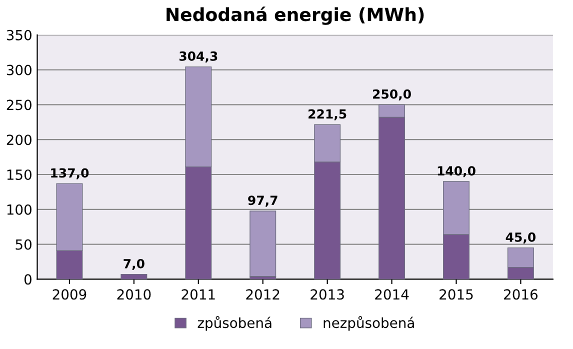 This screenshot has width=573, height=349. I want to click on total-label: 137,0, so click(70, 174).